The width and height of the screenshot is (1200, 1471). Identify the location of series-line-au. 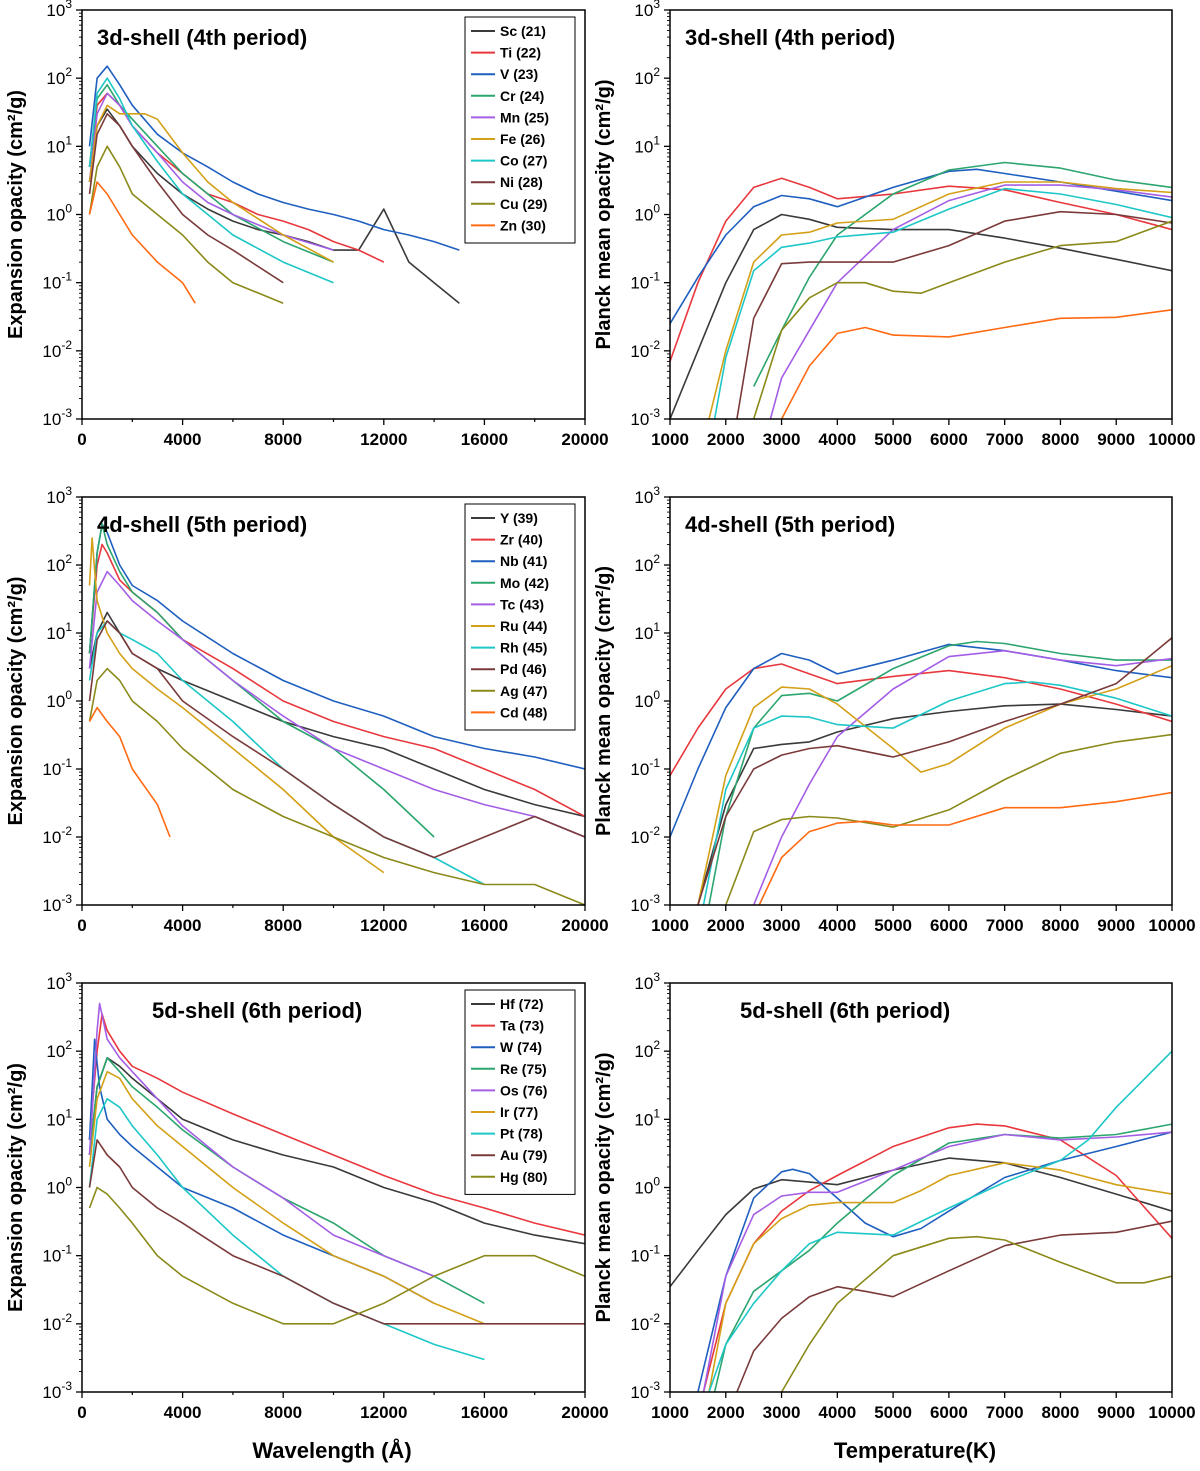
(954, 1306).